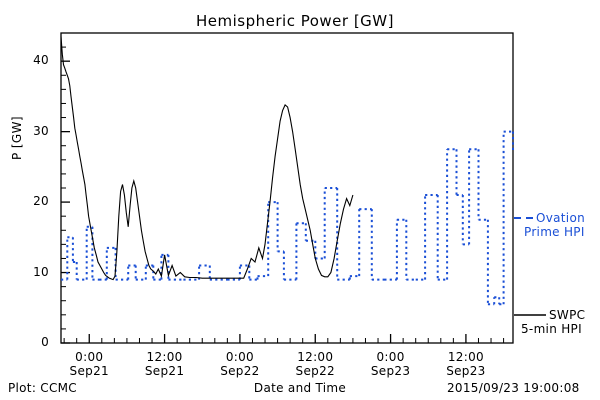  What do you see at coordinates (554, 232) in the screenshot?
I see `legend-ovation-line2: Prime HPI` at bounding box center [554, 232].